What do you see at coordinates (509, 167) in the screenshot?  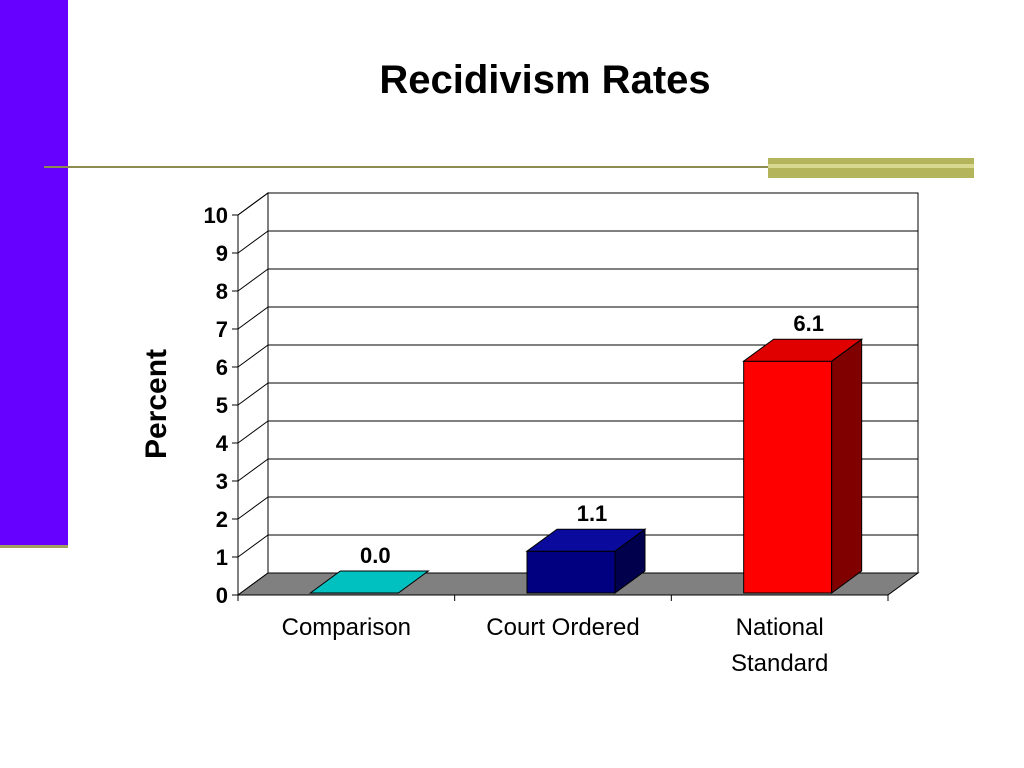 I see `title-underline` at bounding box center [509, 167].